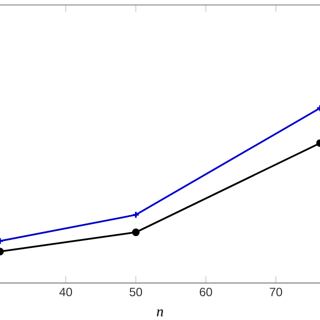 Image resolution: width=320 pixels, height=320 pixels. Describe the element at coordinates (276, 292) in the screenshot. I see `x-tick-label: 70` at that location.